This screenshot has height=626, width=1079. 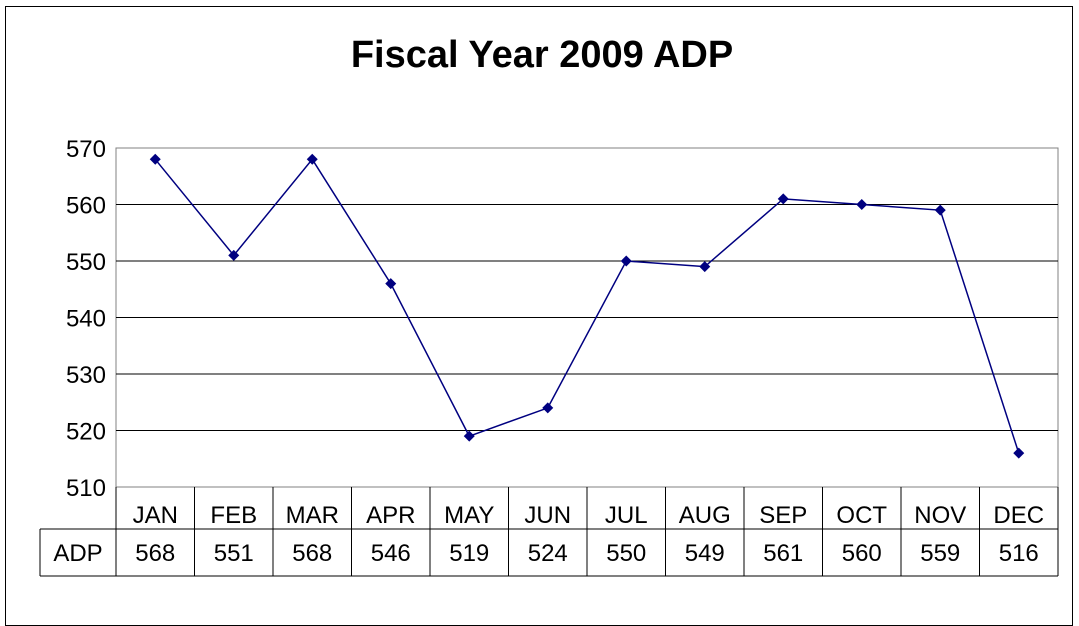 What do you see at coordinates (469, 515) in the screenshot?
I see `x-tick-label: MAY` at bounding box center [469, 515].